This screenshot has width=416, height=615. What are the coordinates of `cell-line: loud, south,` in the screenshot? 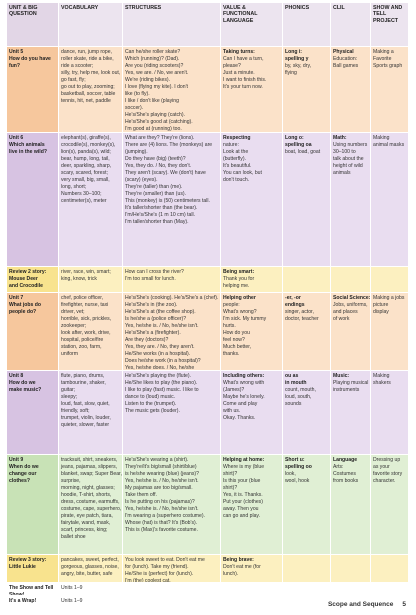 It's located at (298, 397).